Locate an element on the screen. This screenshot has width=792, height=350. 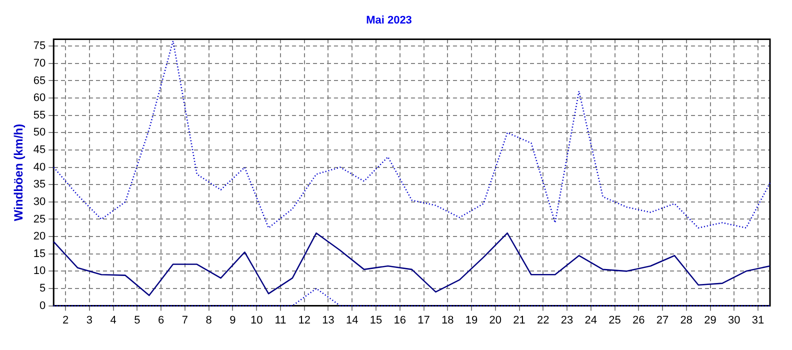
x-tick-label: 28 is located at coordinates (686, 320).